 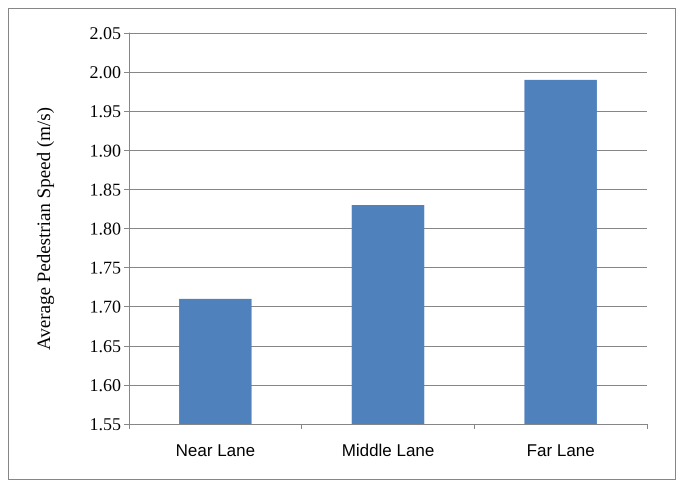 I want to click on y-tick-label: 2.00, so click(x=105, y=72).